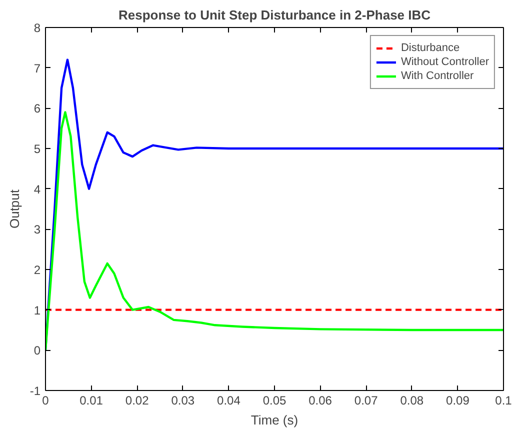  Describe the element at coordinates (503, 401) in the screenshot. I see `x-tick-label: 0.1` at that location.